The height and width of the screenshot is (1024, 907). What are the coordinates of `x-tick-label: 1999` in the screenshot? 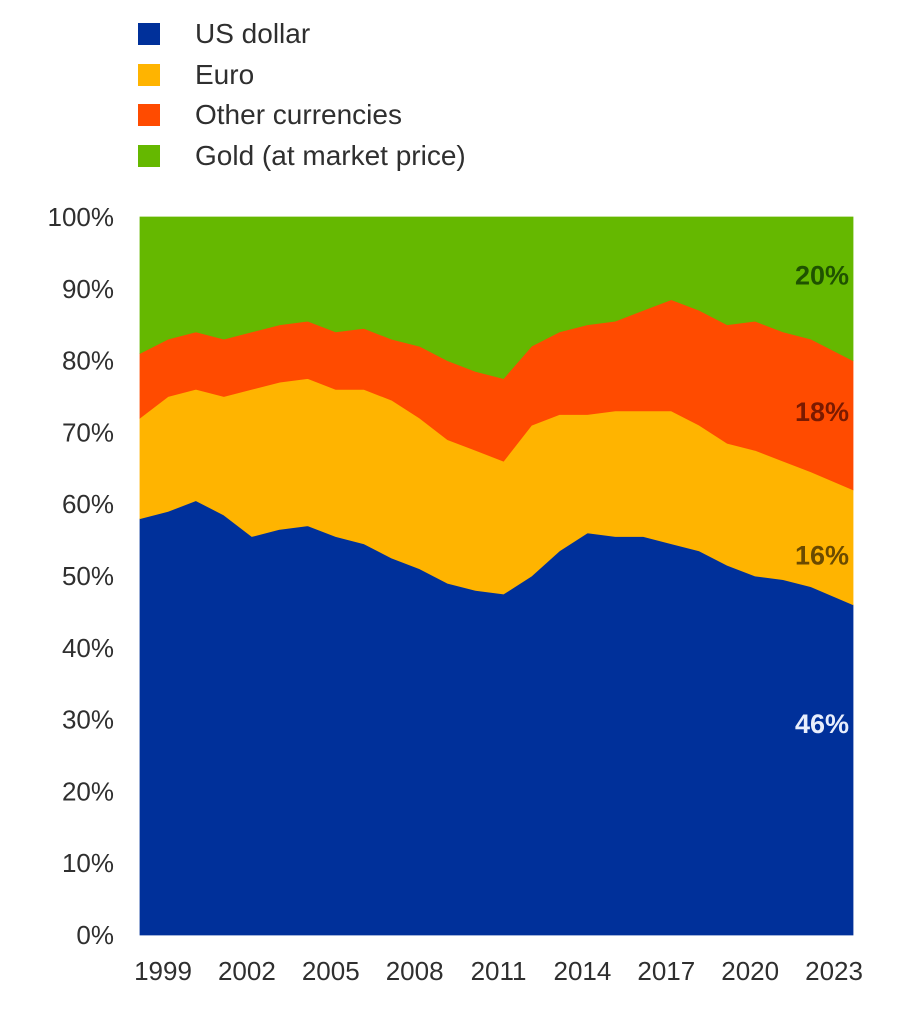 It's located at (163, 971).